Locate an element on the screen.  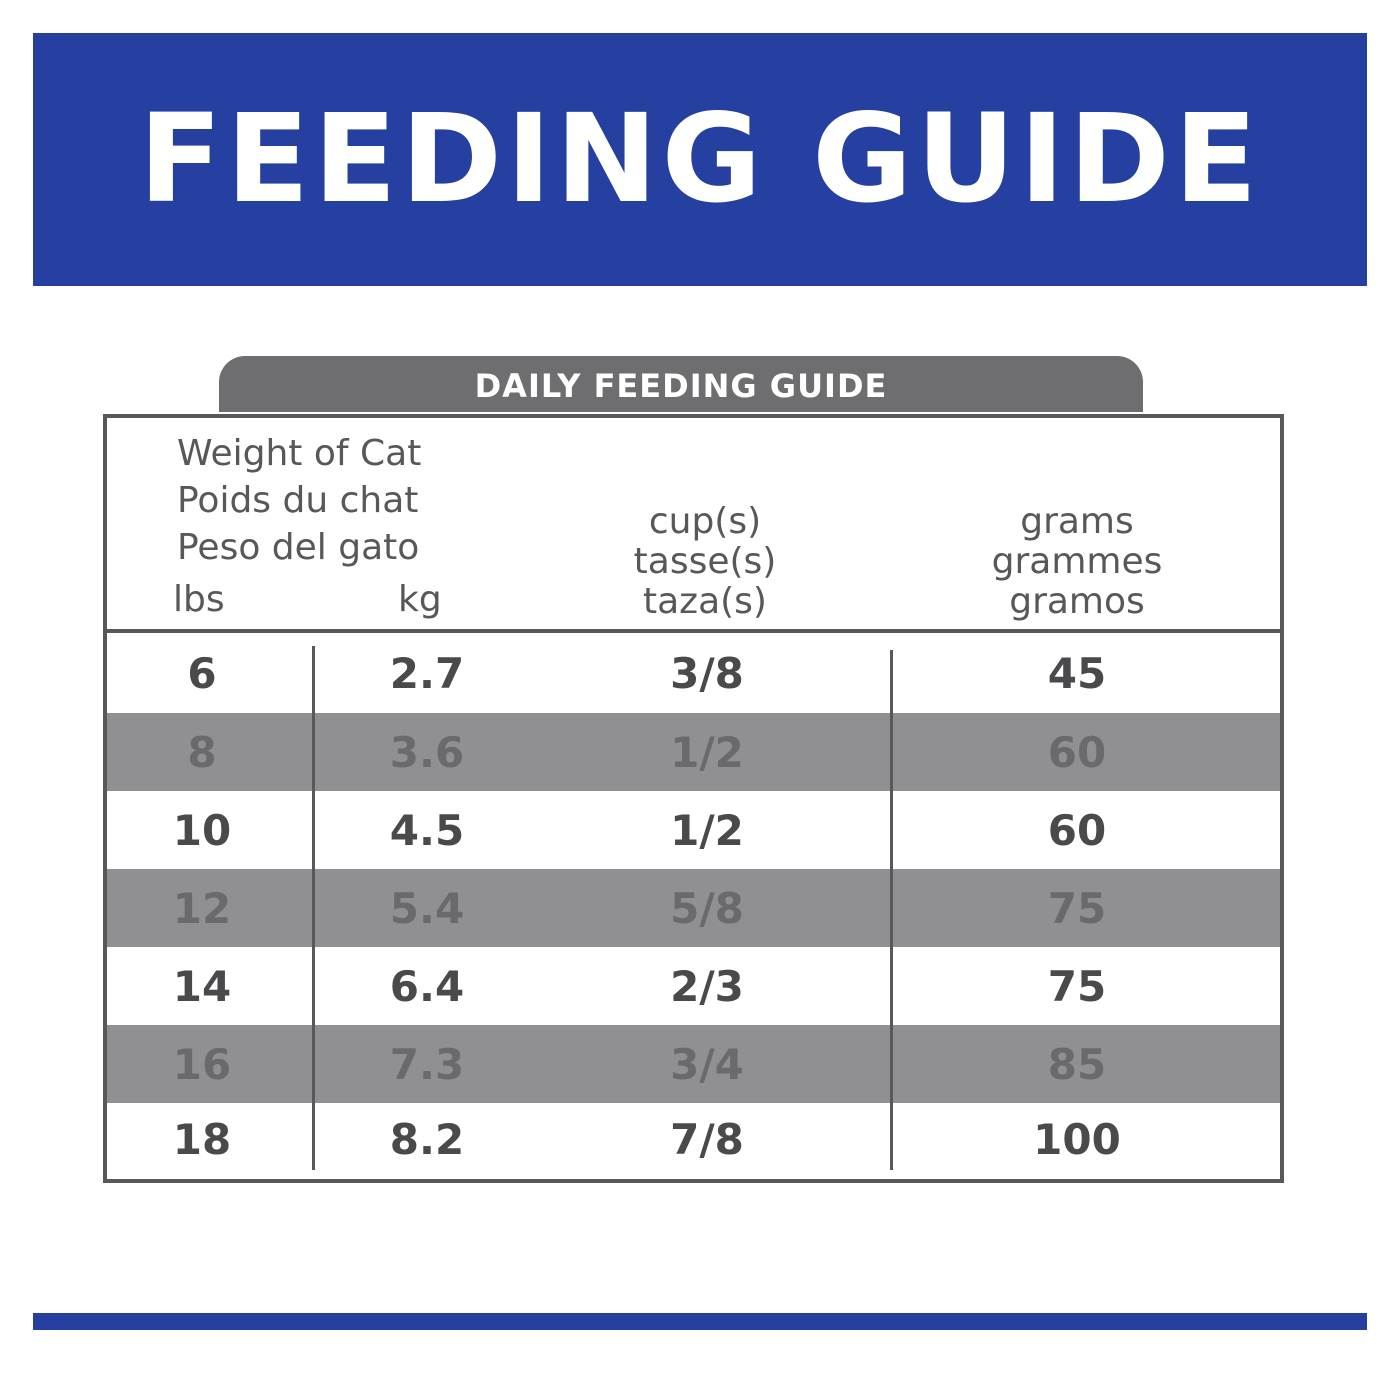
cups-header-en: cup(s) is located at coordinates (705, 521).